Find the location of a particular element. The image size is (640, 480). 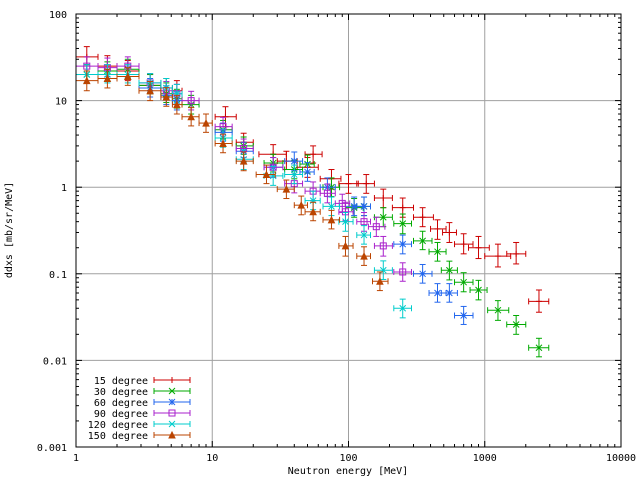

y-tick-label: 0.1 is located at coordinates (58, 275).